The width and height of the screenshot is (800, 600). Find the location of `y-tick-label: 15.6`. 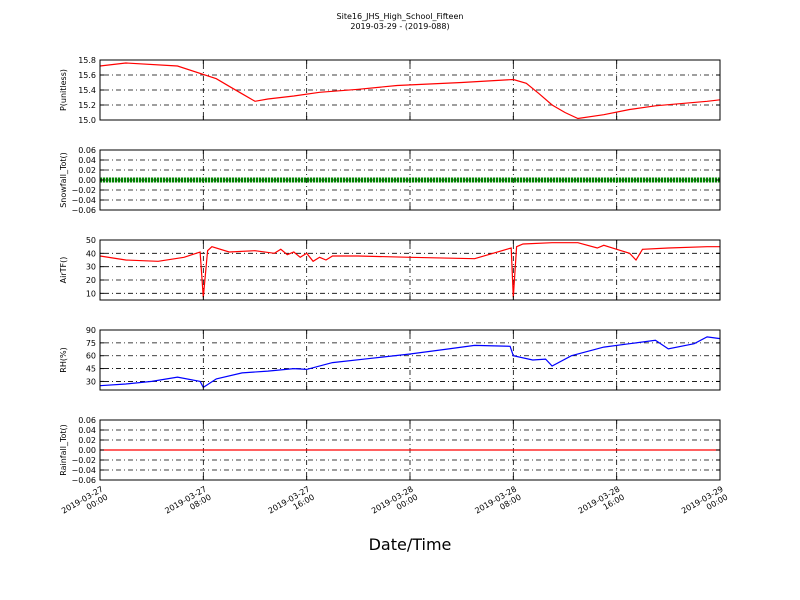

y-tick-label: 15.6 is located at coordinates (87, 75).